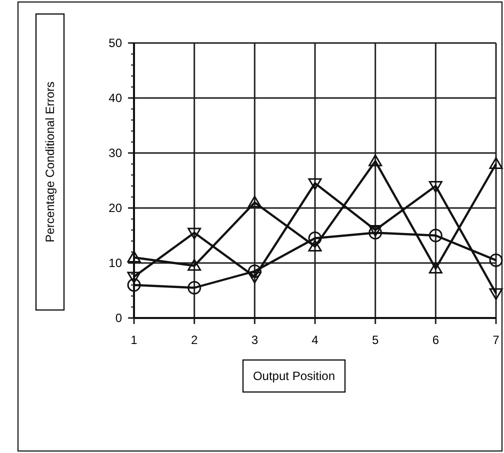 Image resolution: width=504 pixels, height=453 pixels. What do you see at coordinates (50, 162) in the screenshot?
I see `y-axis-title: Percentage Conditional Errors` at bounding box center [50, 162].